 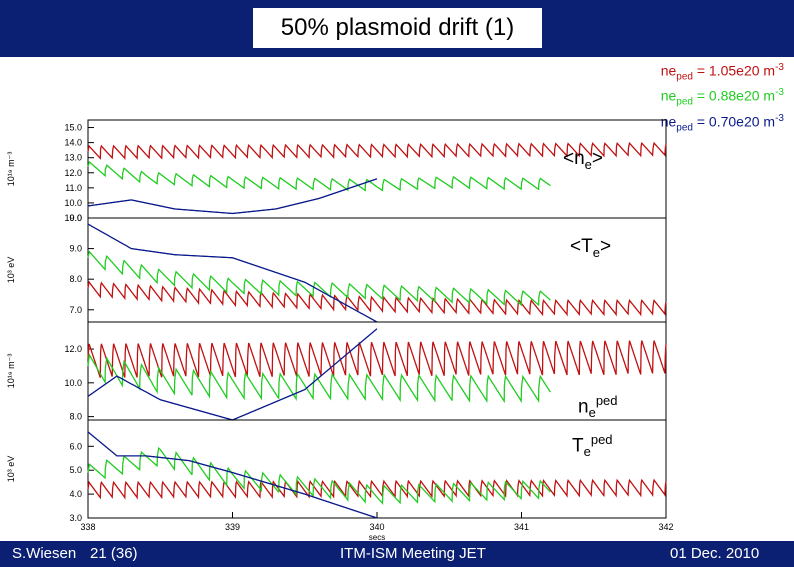 I want to click on panel-label-pedestal-temperature: Teped, so click(x=592, y=446).